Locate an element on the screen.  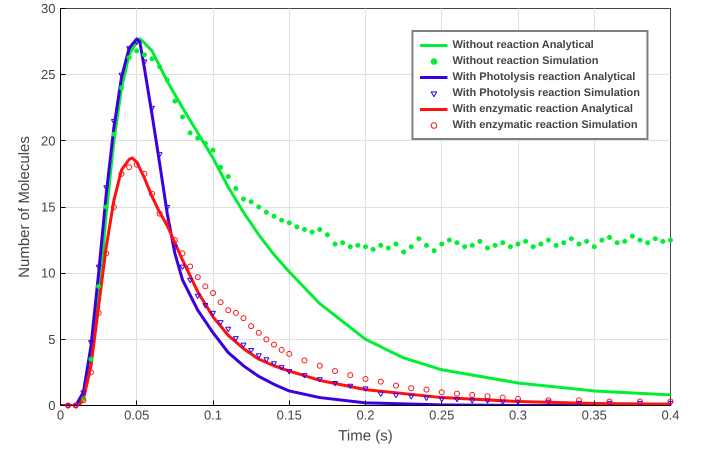
y-tick-label: 5 is located at coordinates (52, 339).